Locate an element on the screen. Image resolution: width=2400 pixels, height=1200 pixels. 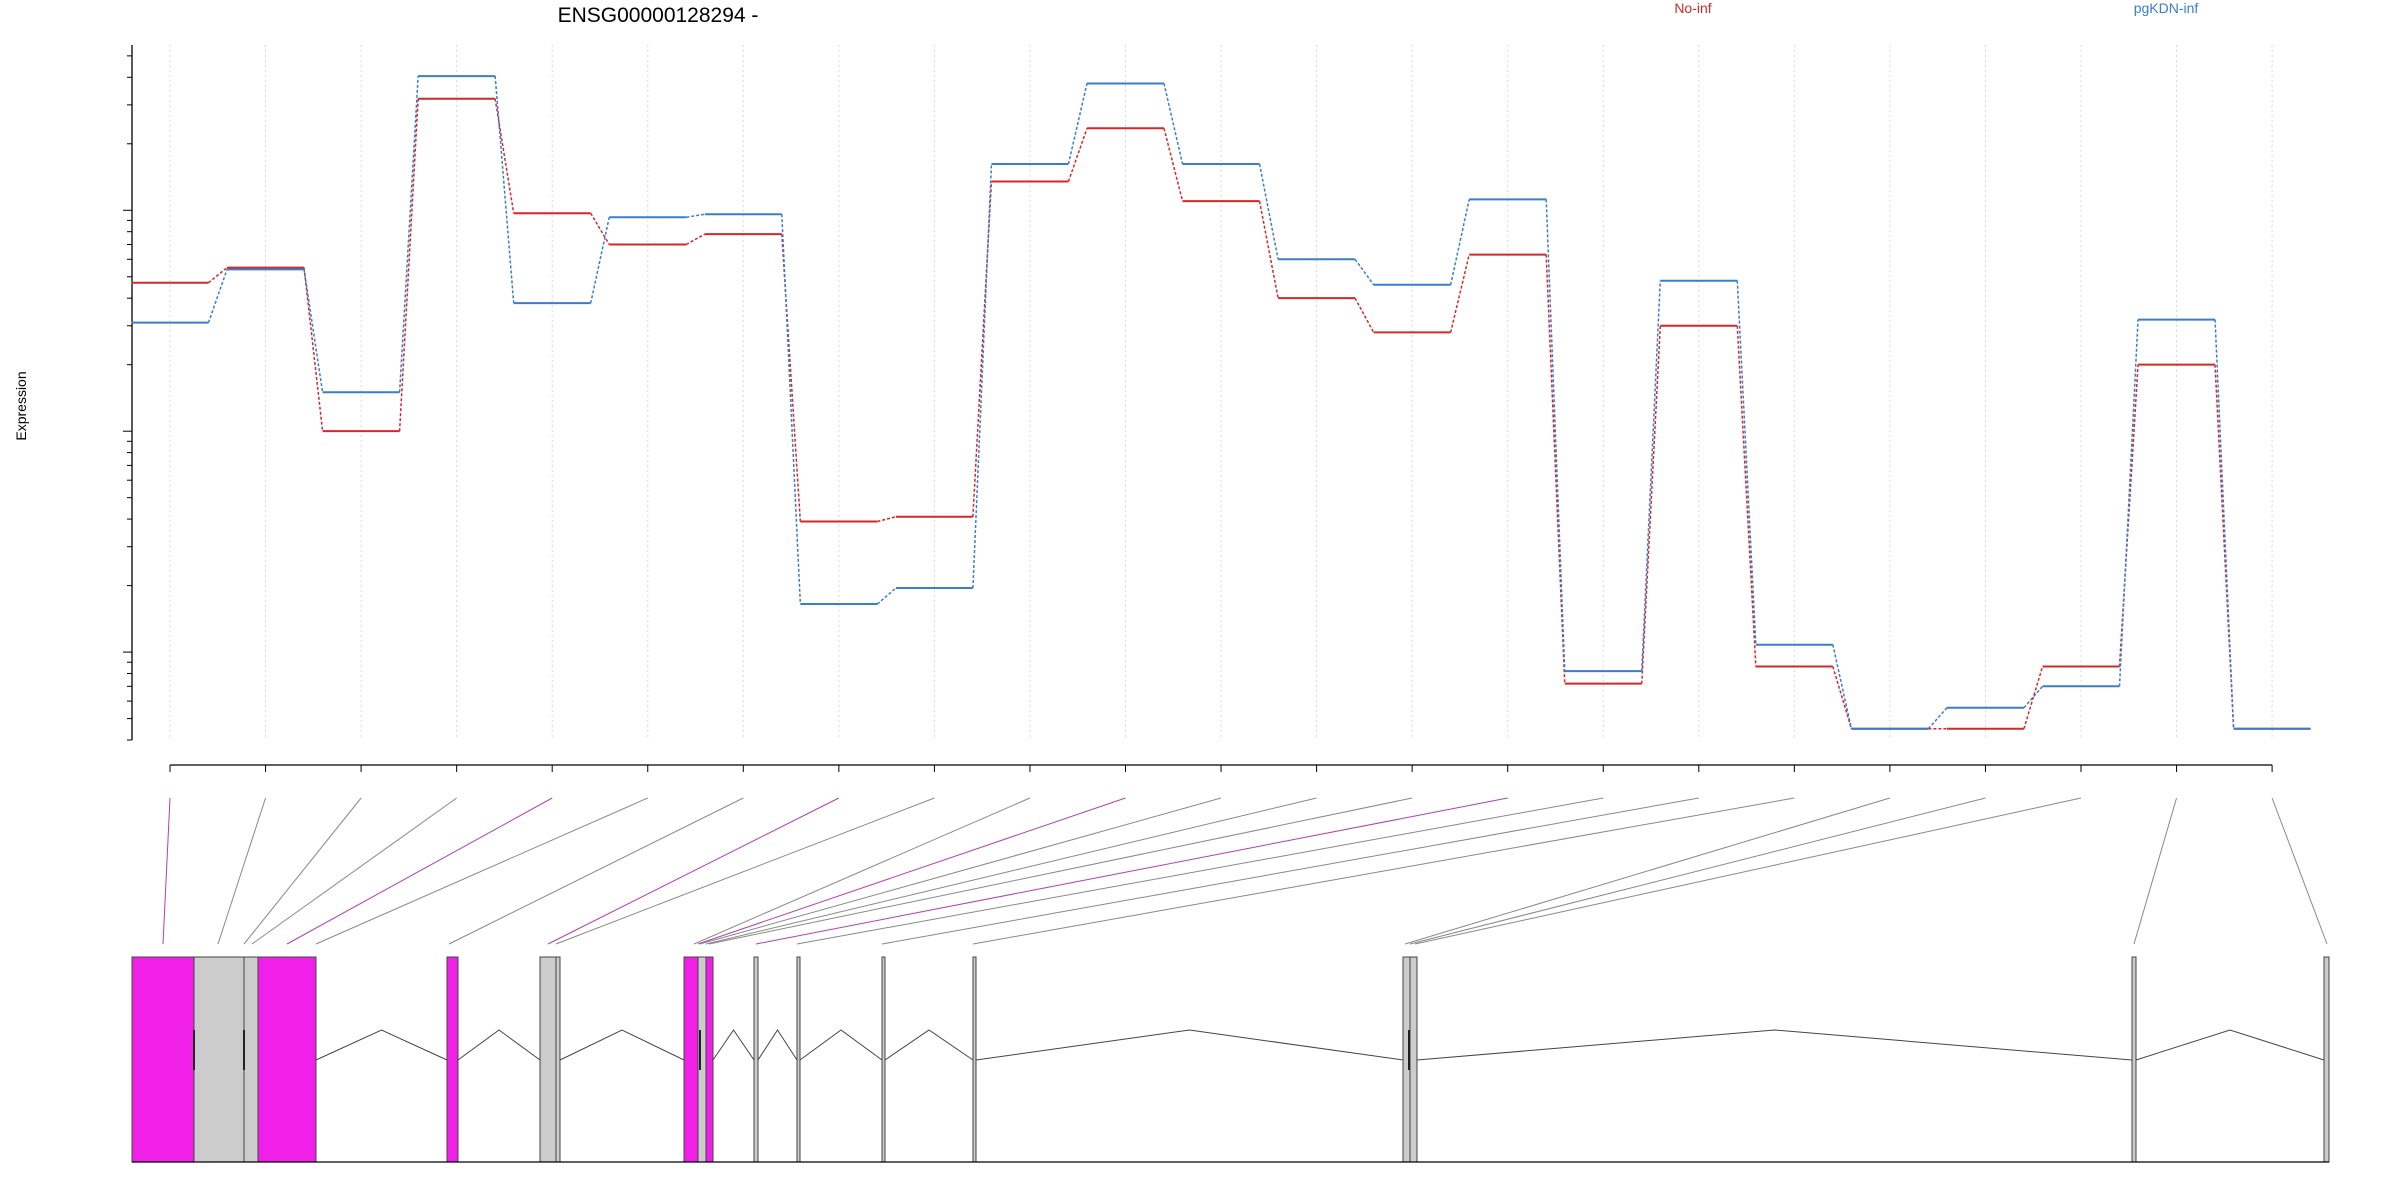
connector-line-e002 is located at coordinates (242, 871).